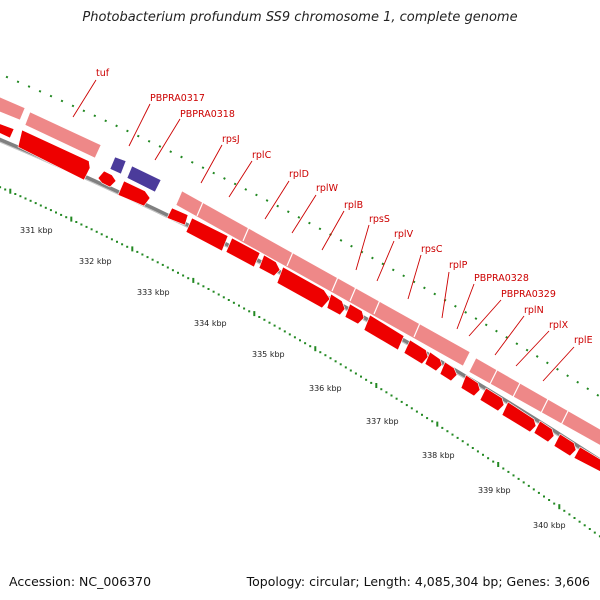  Describe the element at coordinates (404, 234) in the screenshot. I see `gene-label: rplV` at that location.